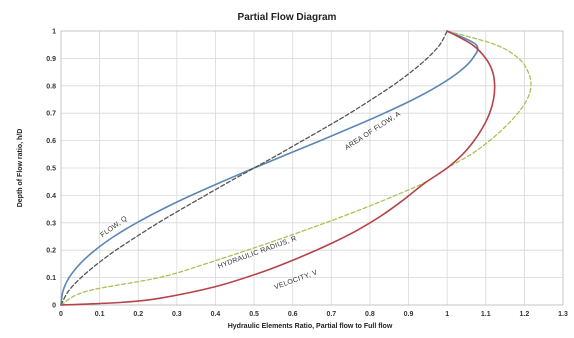 The height and width of the screenshot is (338, 574). Describe the element at coordinates (54, 32) in the screenshot. I see `y-tick-label: 1` at that location.